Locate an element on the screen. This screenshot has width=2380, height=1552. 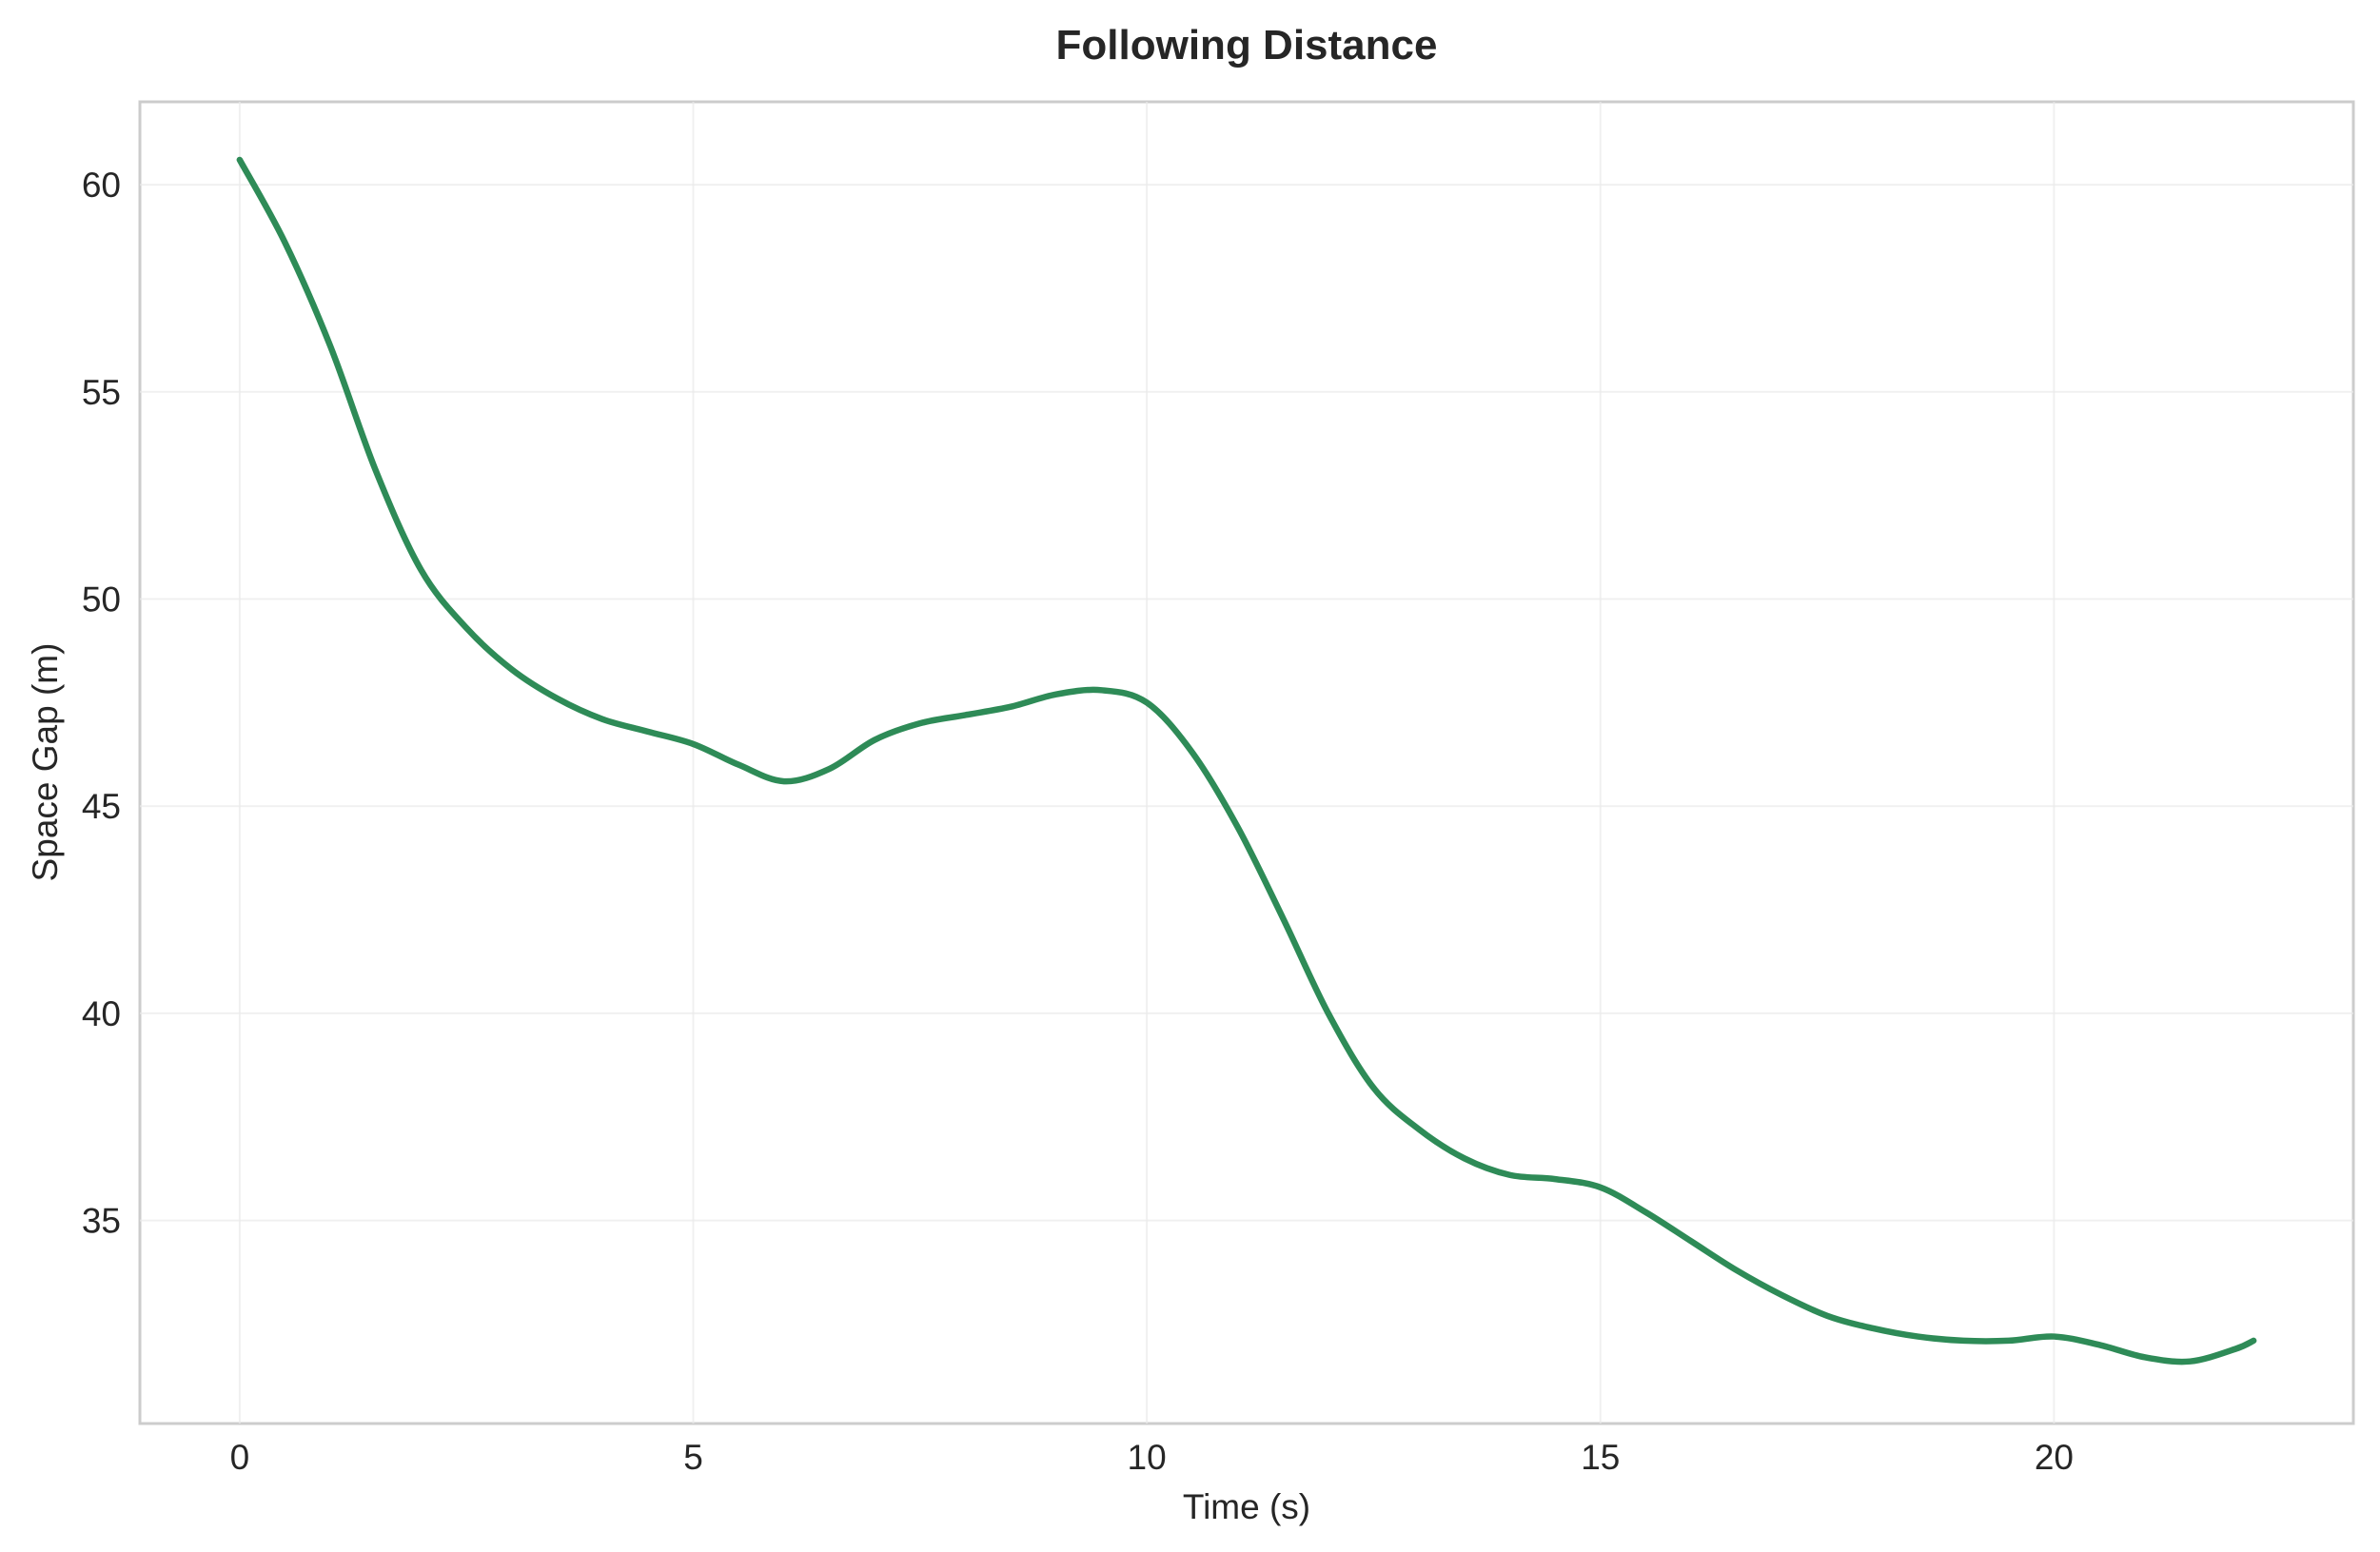
x-axis-label: Time (s) is located at coordinates (1246, 1506).